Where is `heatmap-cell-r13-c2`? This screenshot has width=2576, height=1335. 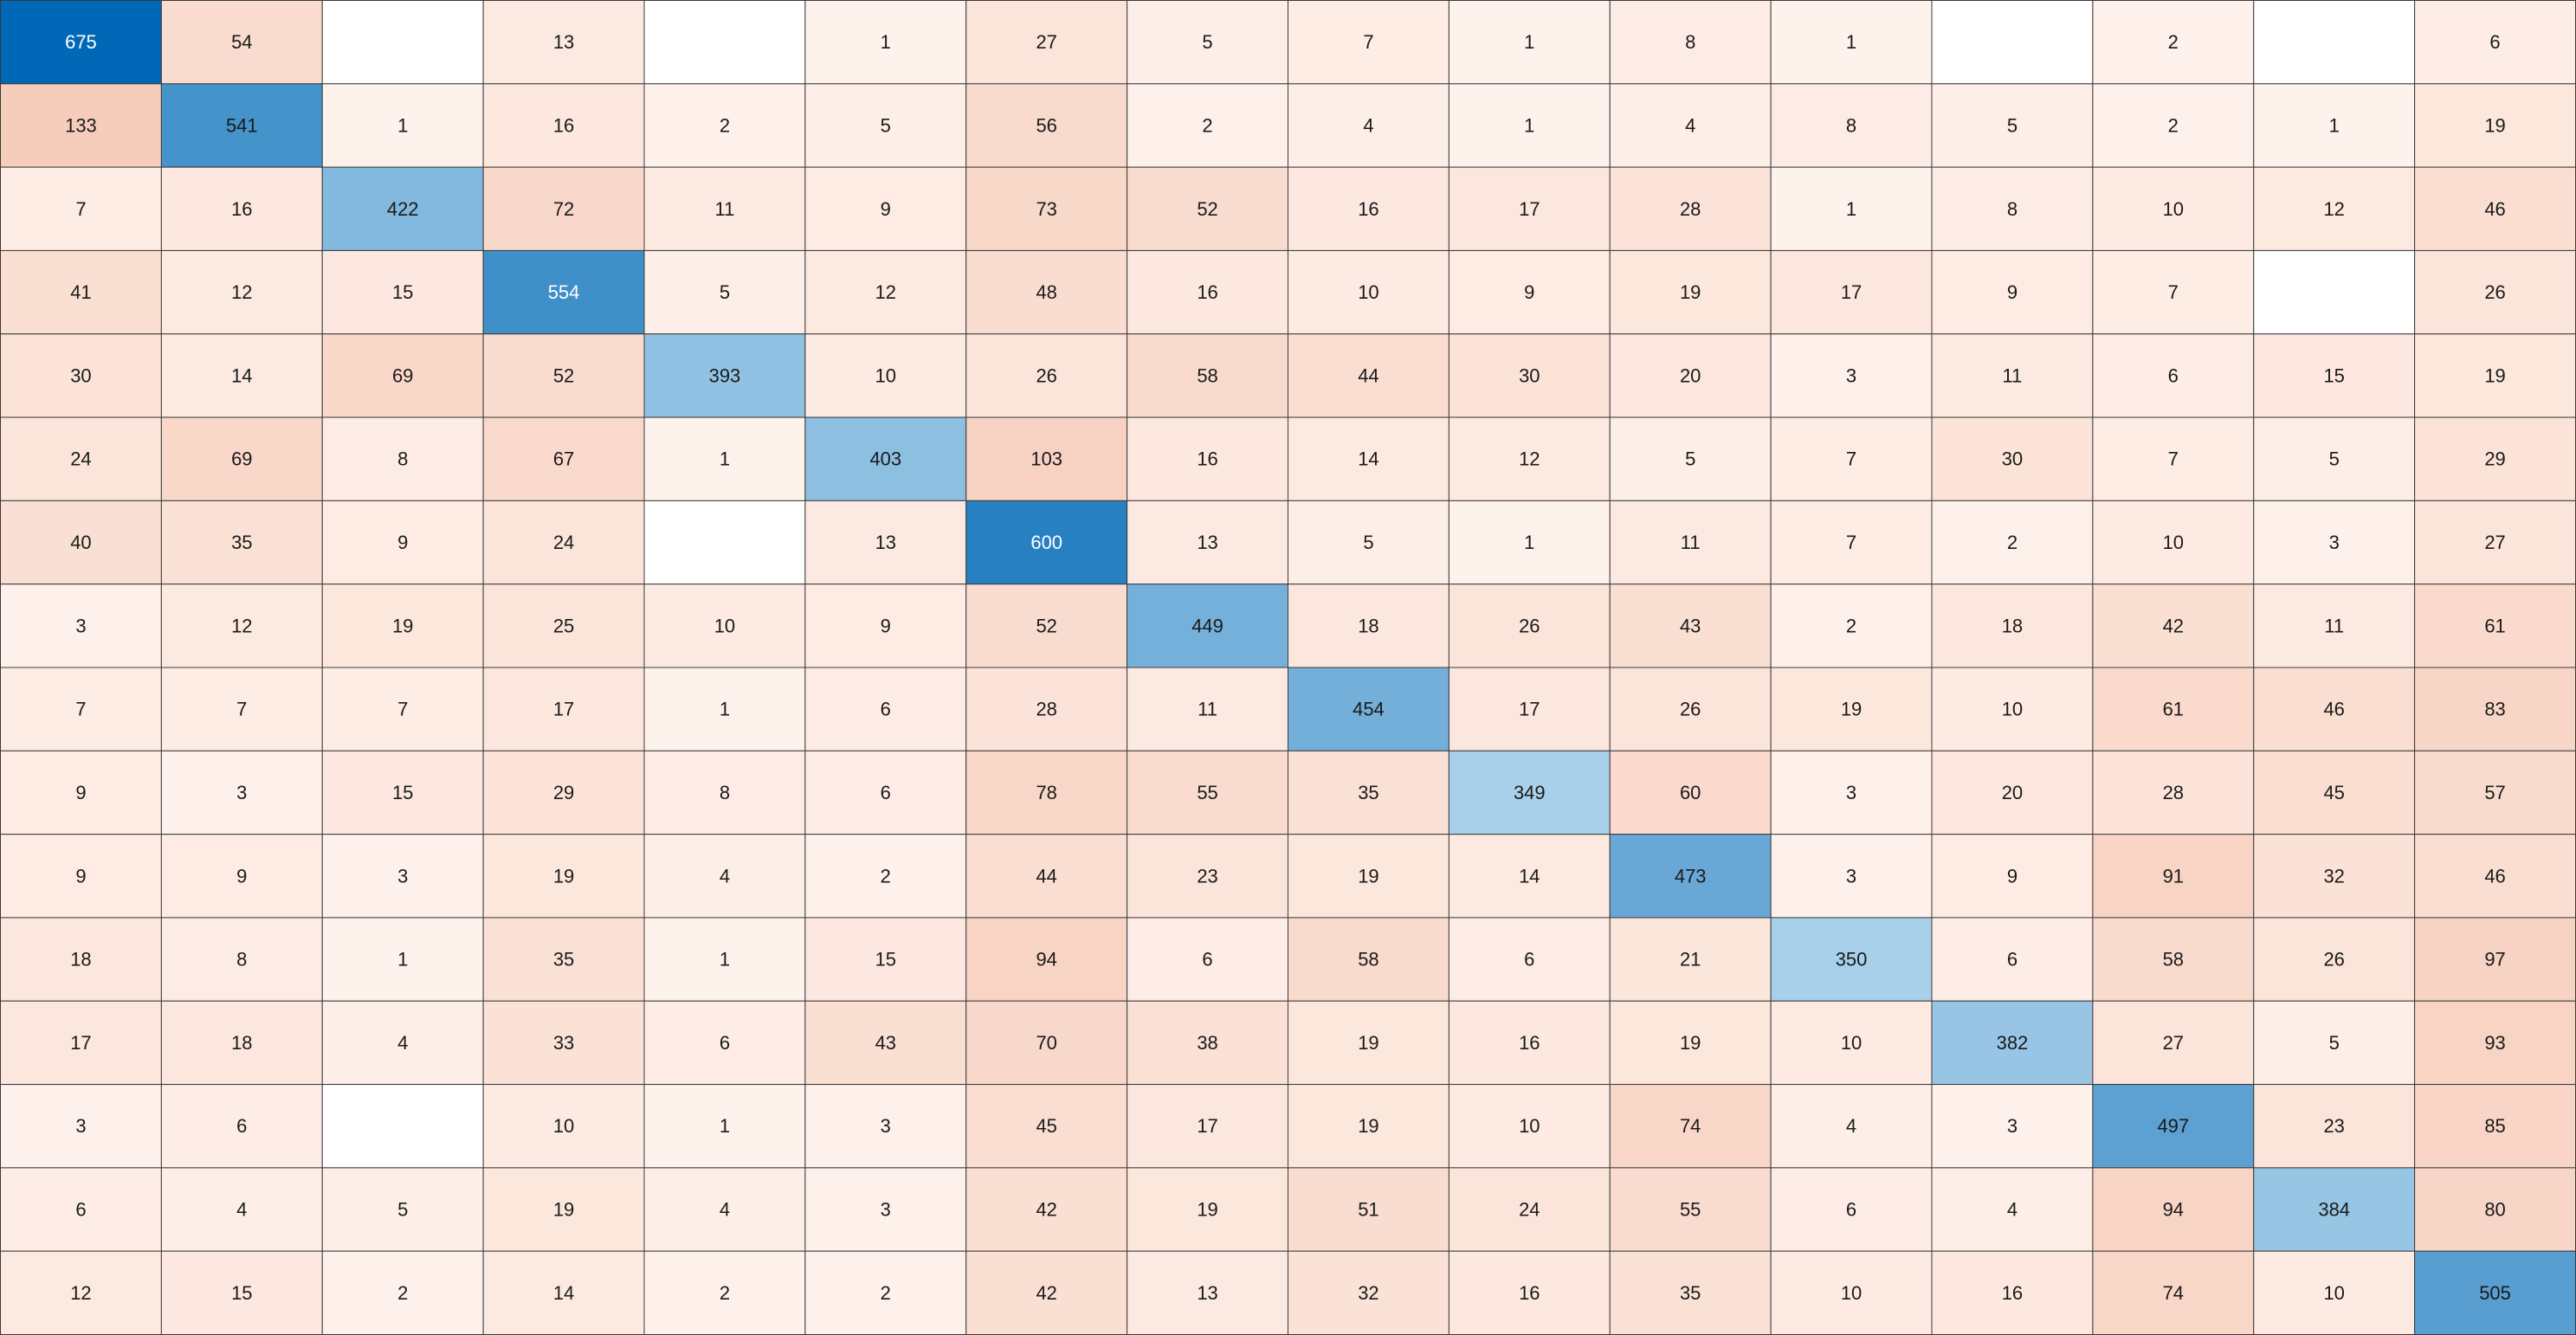 heatmap-cell-r13-c2 is located at coordinates (403, 1126).